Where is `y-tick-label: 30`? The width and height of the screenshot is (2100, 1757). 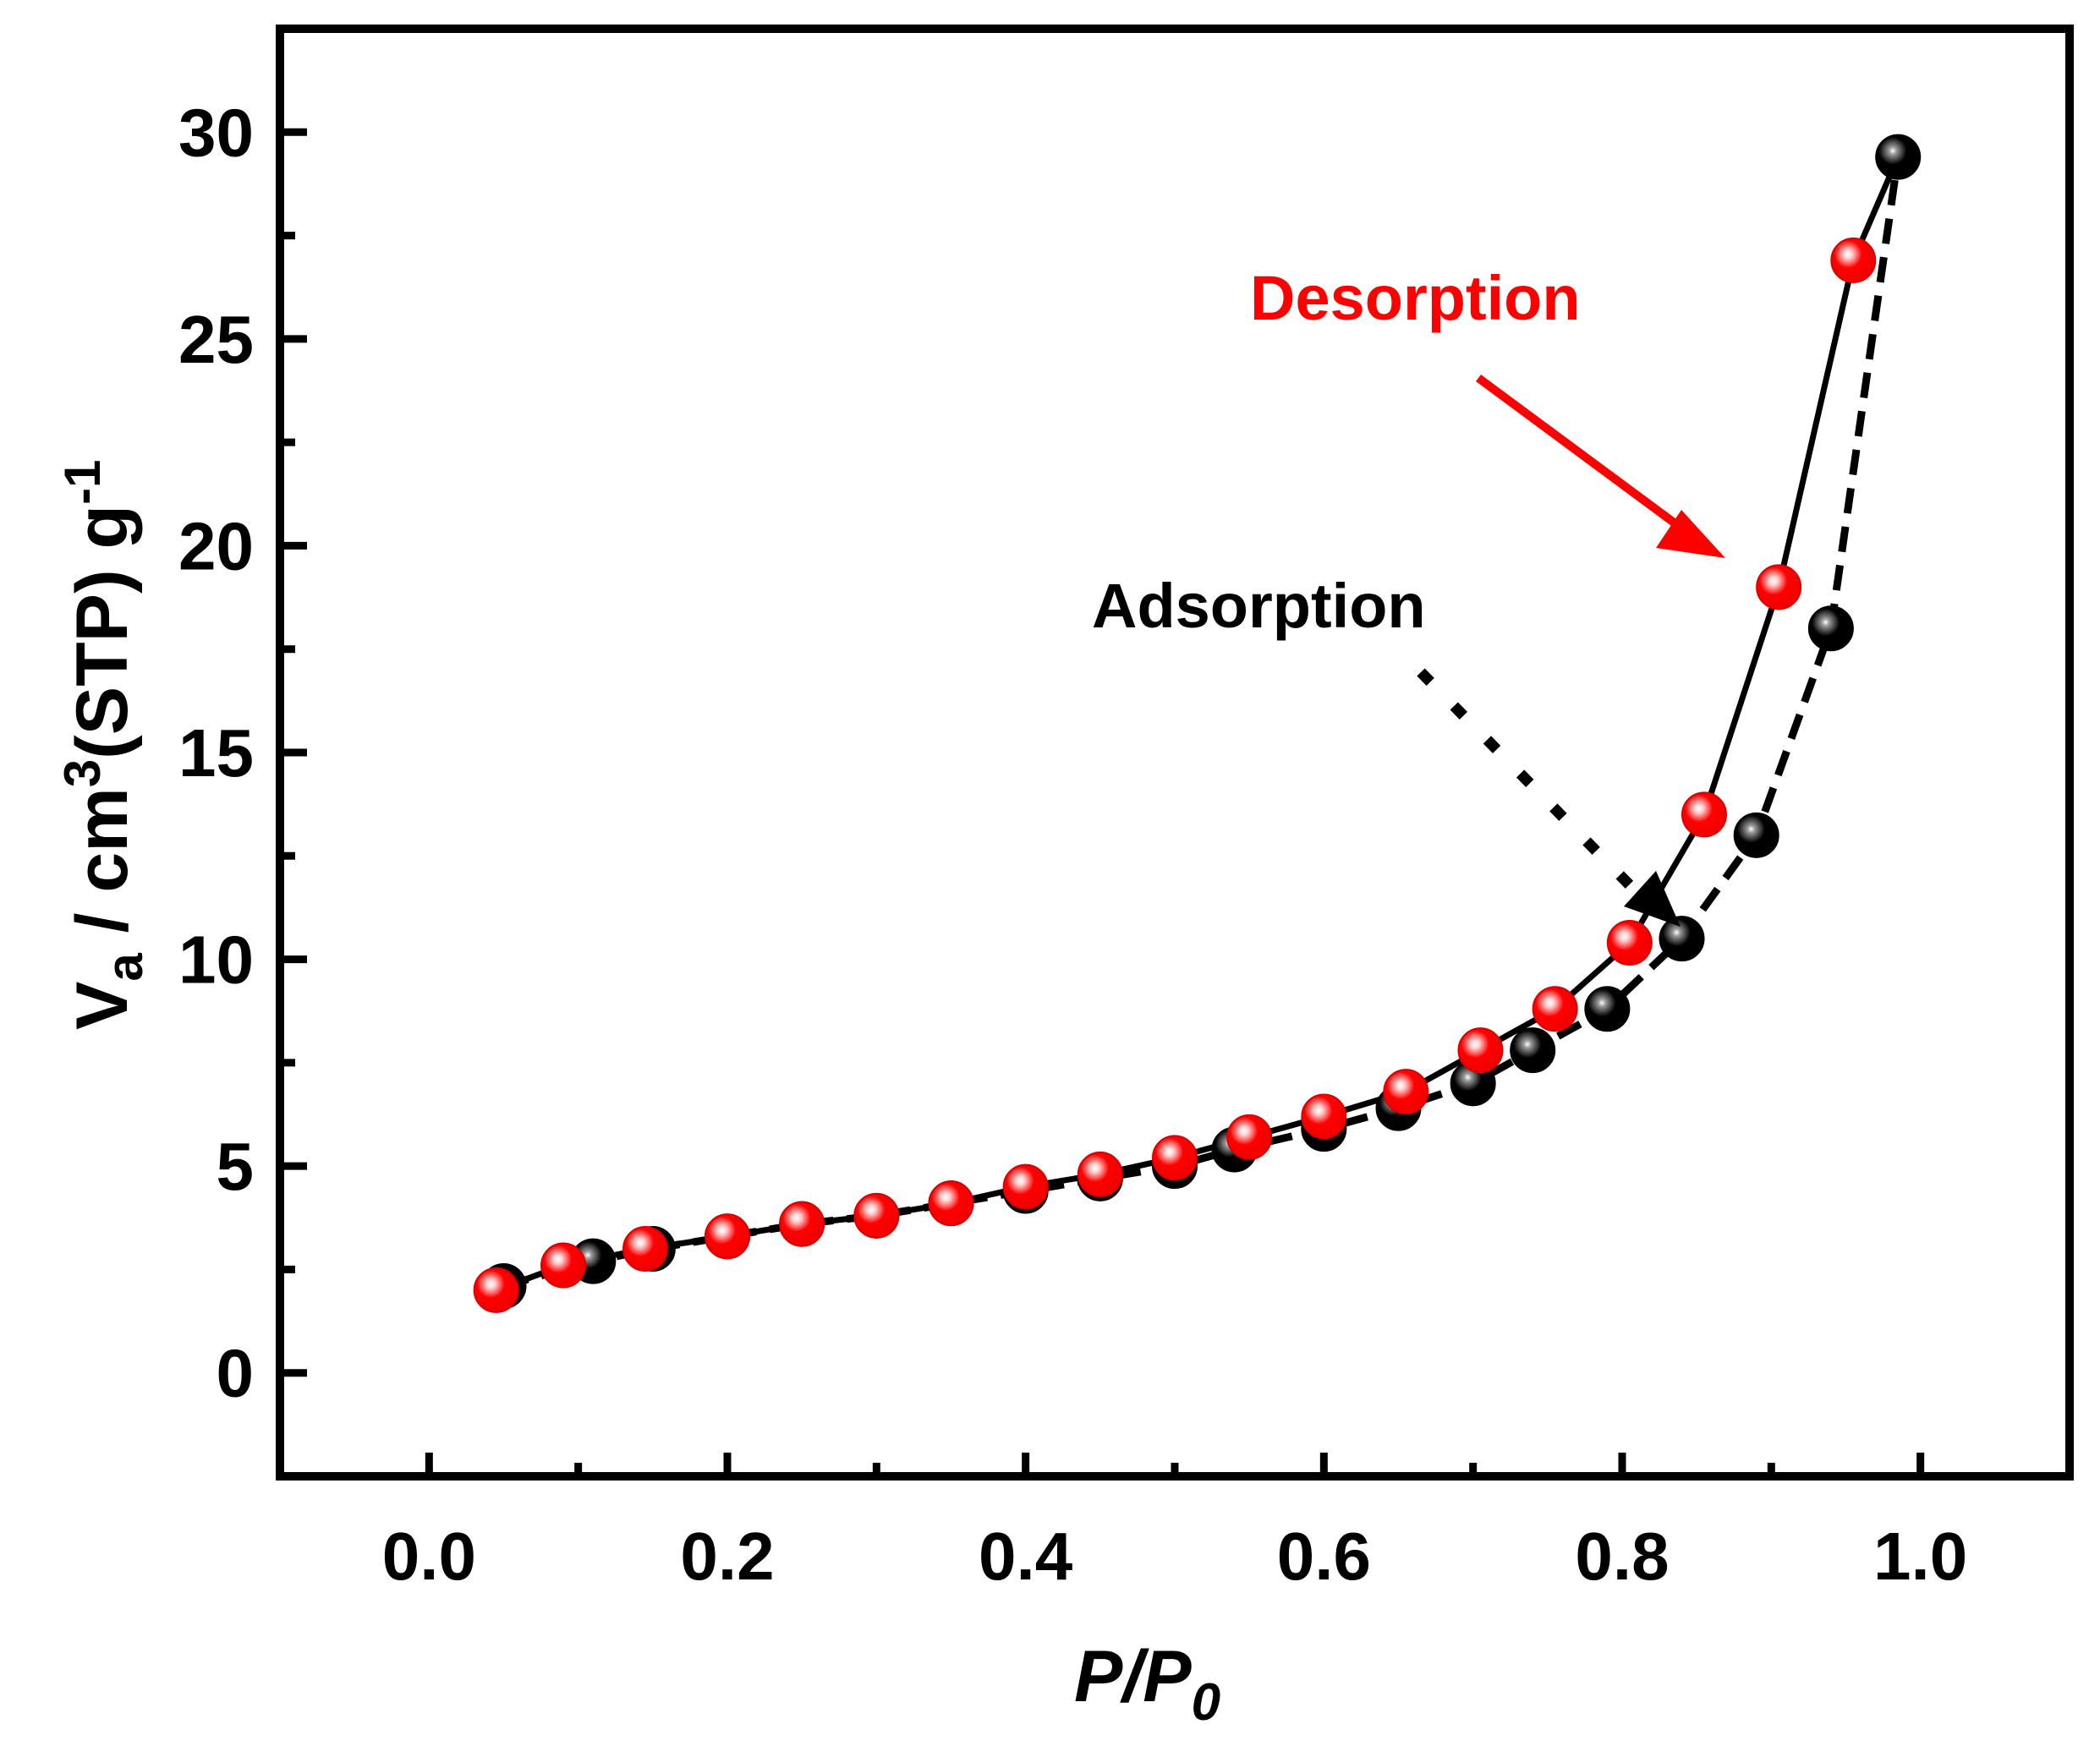
y-tick-label: 30 is located at coordinates (216, 132).